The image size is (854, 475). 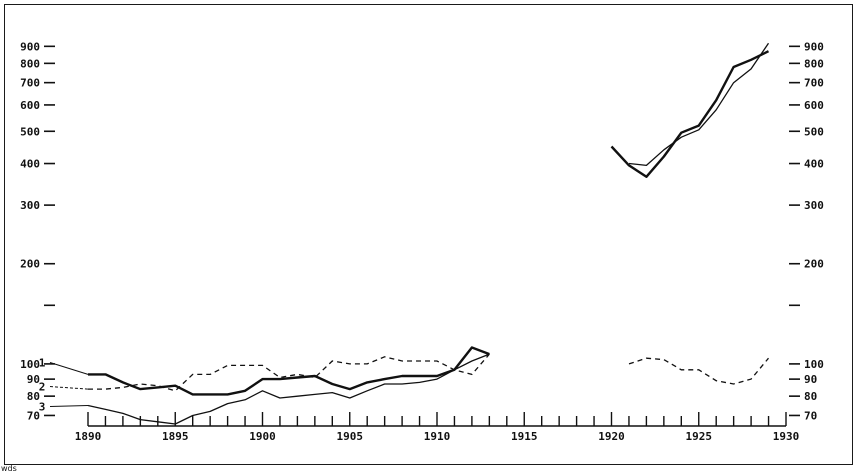 I want to click on y-tick-label-right: 90, so click(x=810, y=379).